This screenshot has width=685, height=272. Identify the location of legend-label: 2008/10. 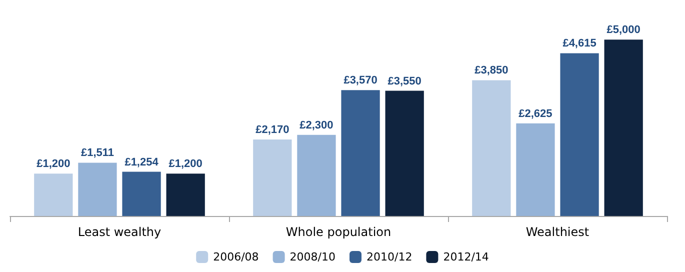
(313, 257).